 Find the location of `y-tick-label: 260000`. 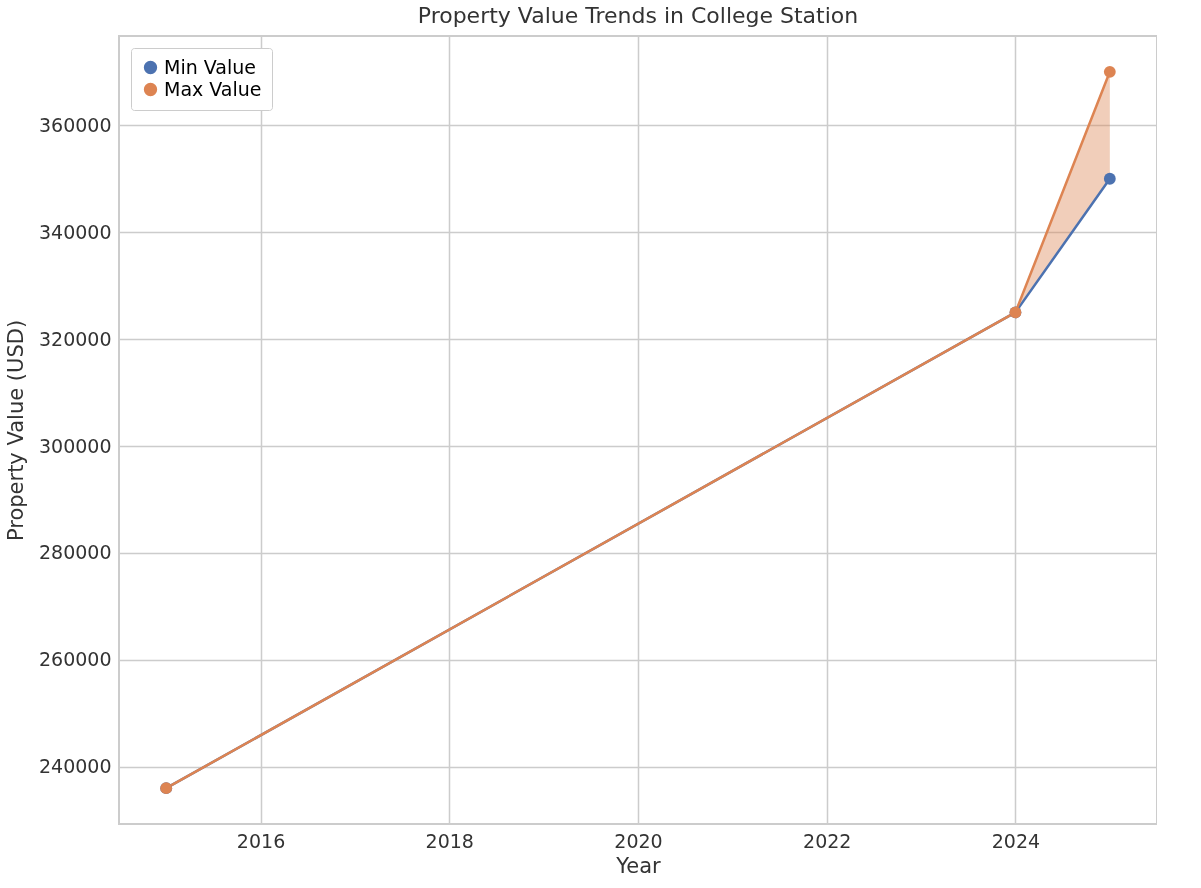

y-tick-label: 260000 is located at coordinates (75, 659).